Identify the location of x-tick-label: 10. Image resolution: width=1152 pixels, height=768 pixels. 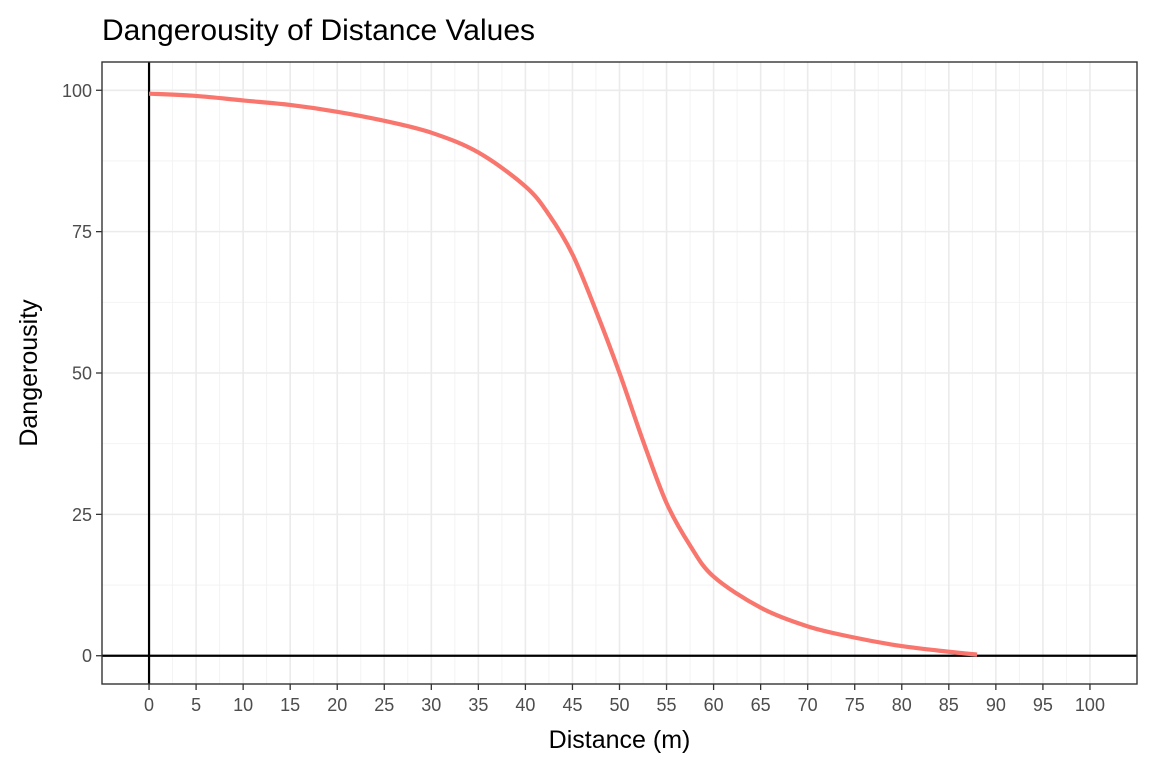
(243, 705).